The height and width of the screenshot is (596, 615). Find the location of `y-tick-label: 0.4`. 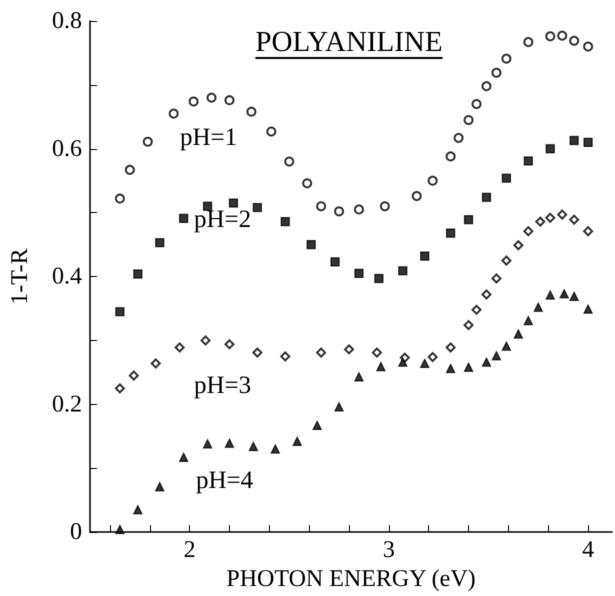

y-tick-label: 0.4 is located at coordinates (67, 277).